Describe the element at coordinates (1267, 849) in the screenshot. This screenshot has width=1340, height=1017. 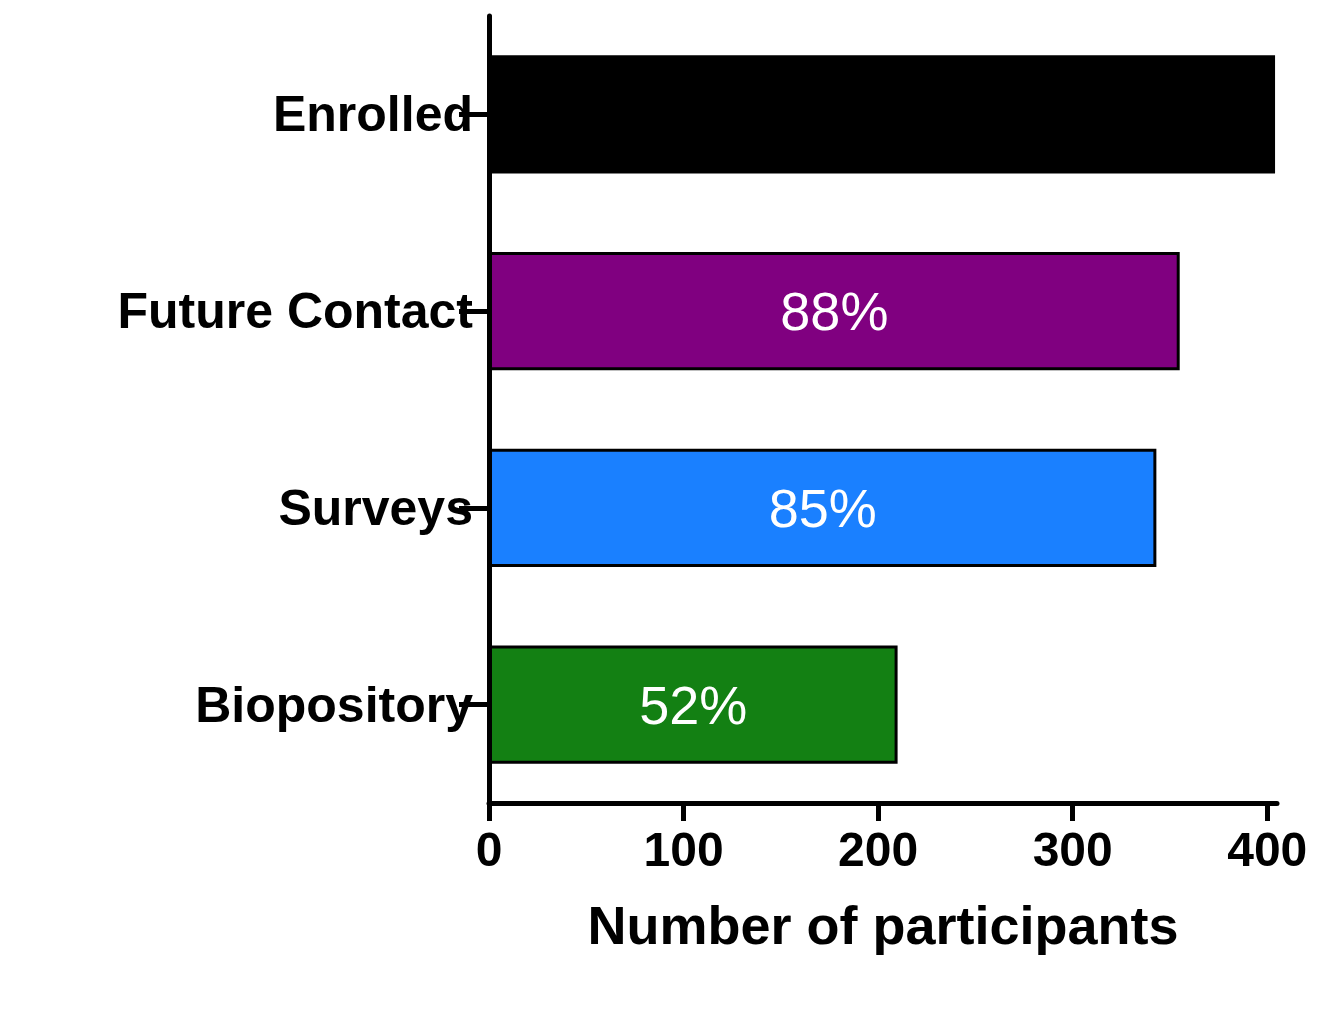
I see `x-tick-label: 400` at that location.